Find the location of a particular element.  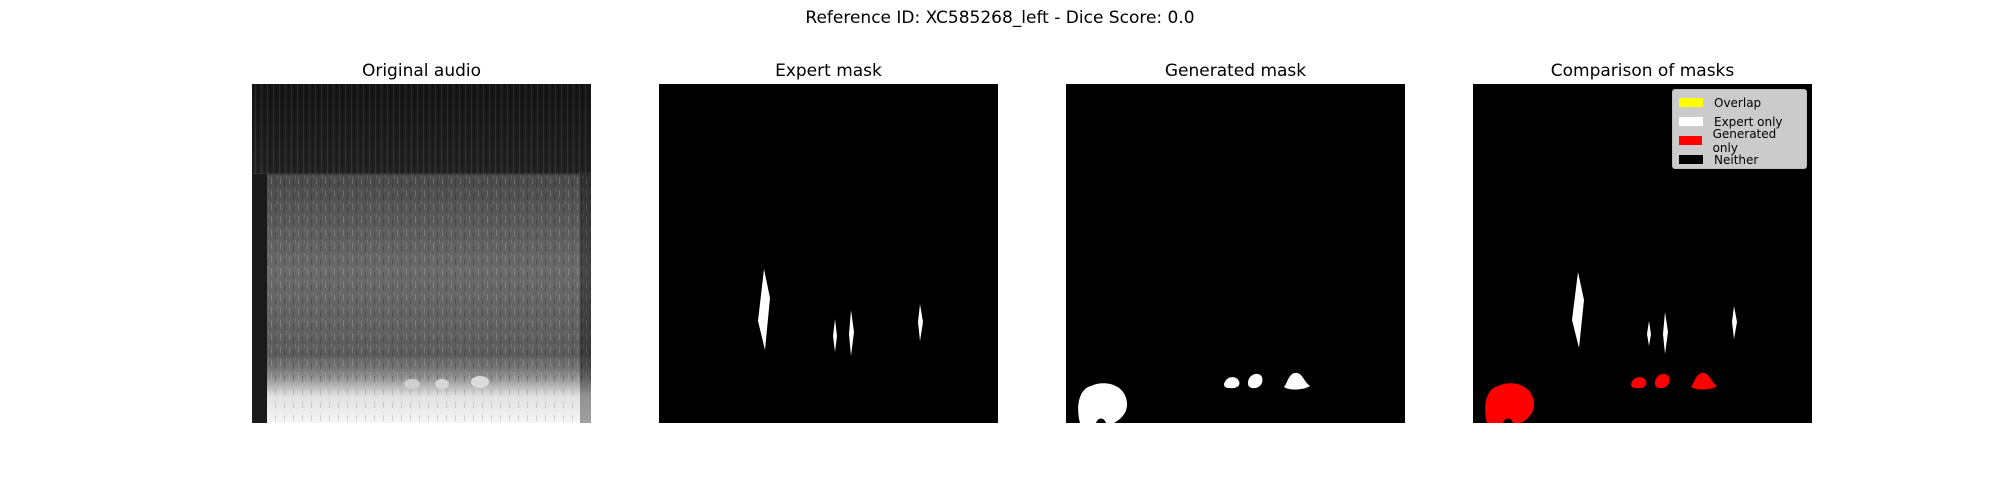

panel-title-comparison: Comparison of masks is located at coordinates (1642, 71).